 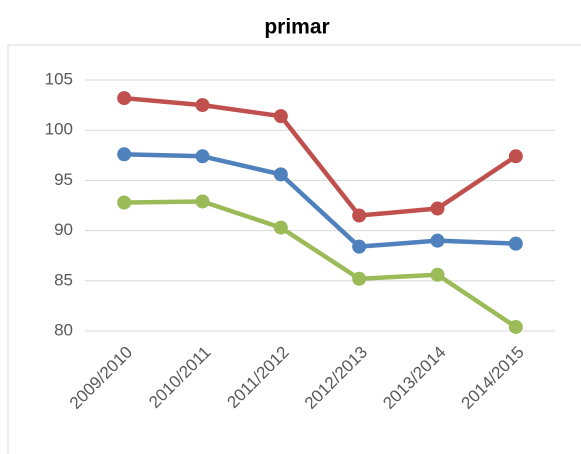 I want to click on y-tick-label: 100, so click(x=59, y=129).